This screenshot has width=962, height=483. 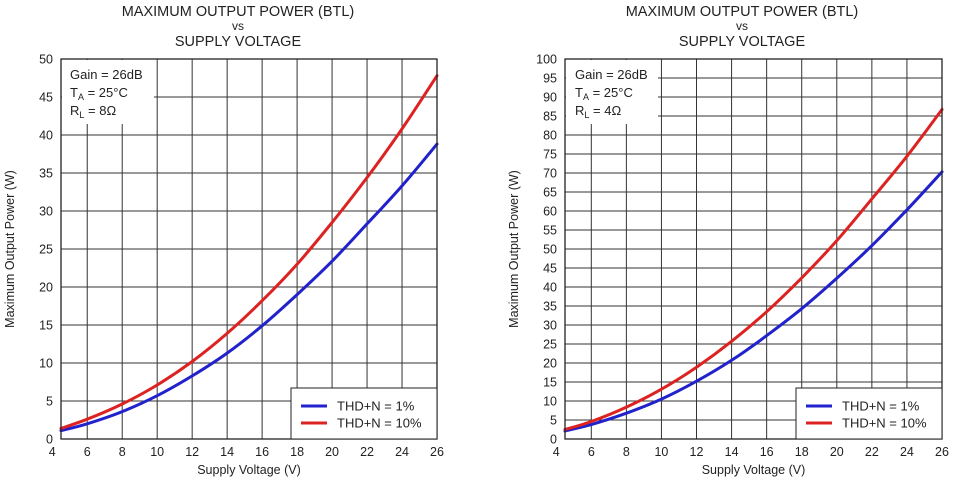 I want to click on y-tick-label: 95, so click(x=550, y=79).